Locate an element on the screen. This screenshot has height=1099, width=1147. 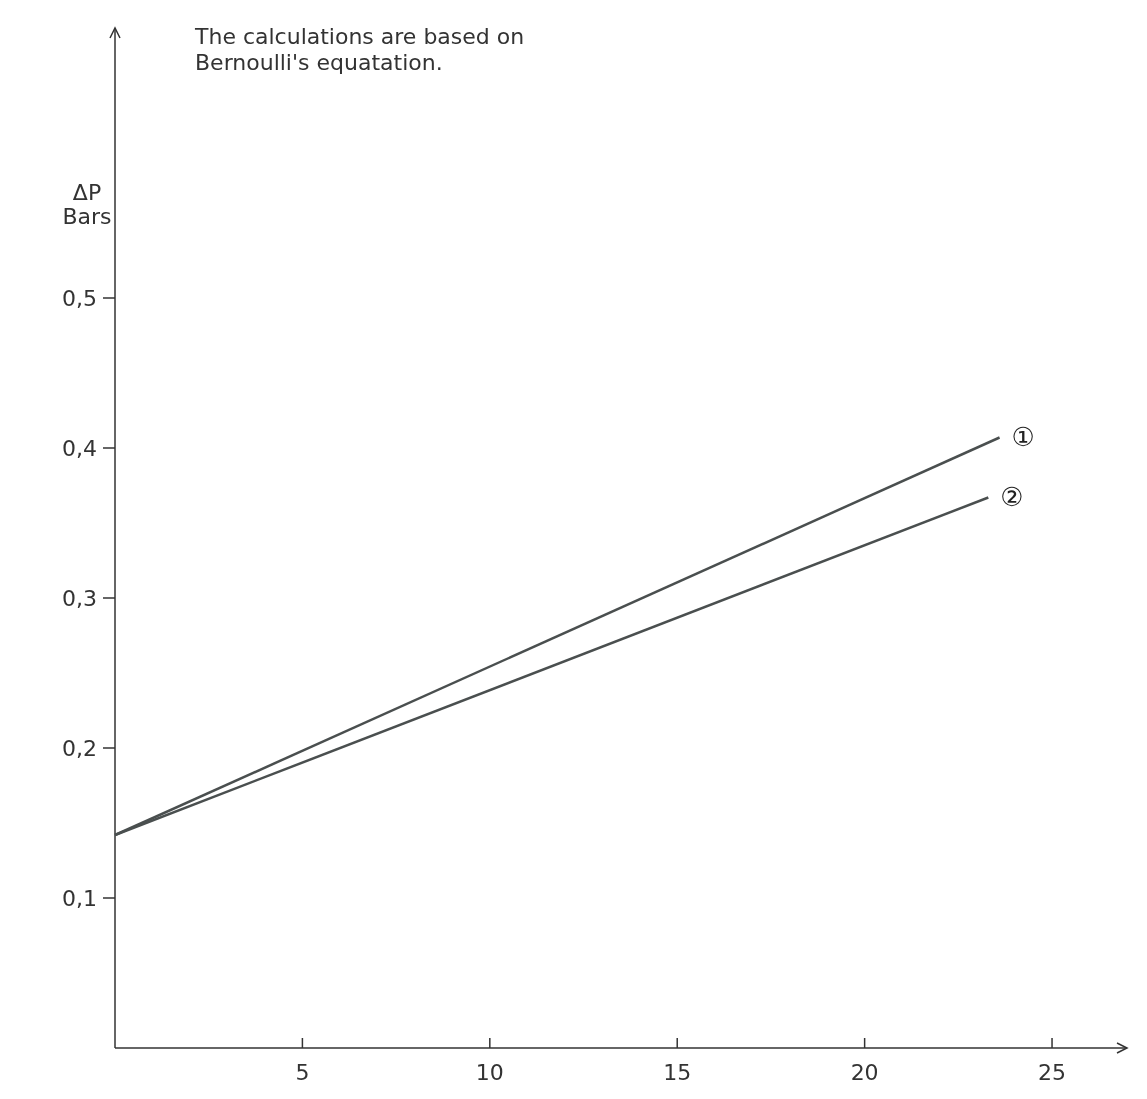
series-label: ① is located at coordinates (1023, 436).